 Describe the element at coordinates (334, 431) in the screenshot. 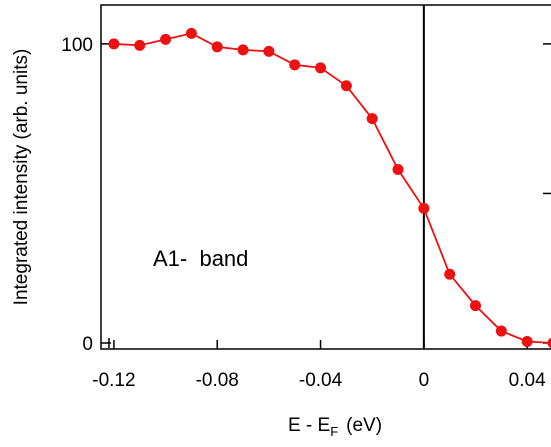

I see `x-axis-title-subscript: F` at that location.